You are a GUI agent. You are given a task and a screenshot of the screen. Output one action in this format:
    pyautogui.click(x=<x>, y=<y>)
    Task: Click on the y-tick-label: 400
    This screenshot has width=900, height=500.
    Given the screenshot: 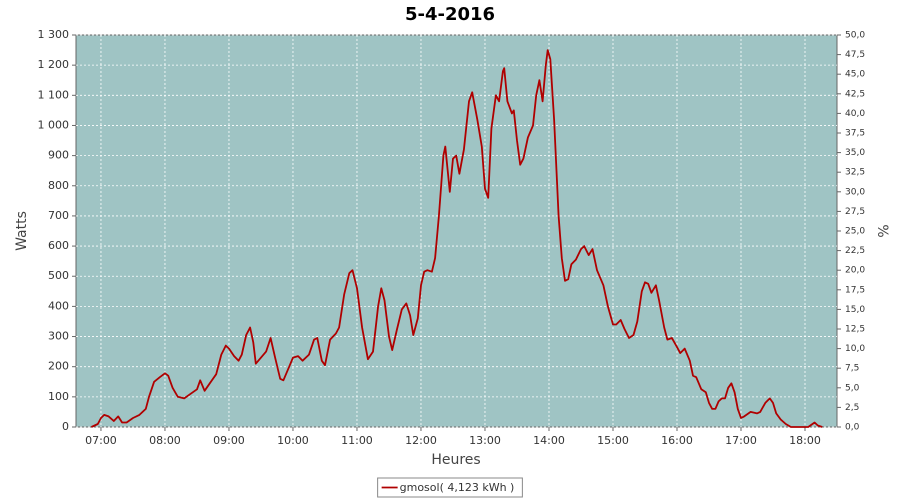 What is the action you would take?
    pyautogui.click(x=58, y=305)
    